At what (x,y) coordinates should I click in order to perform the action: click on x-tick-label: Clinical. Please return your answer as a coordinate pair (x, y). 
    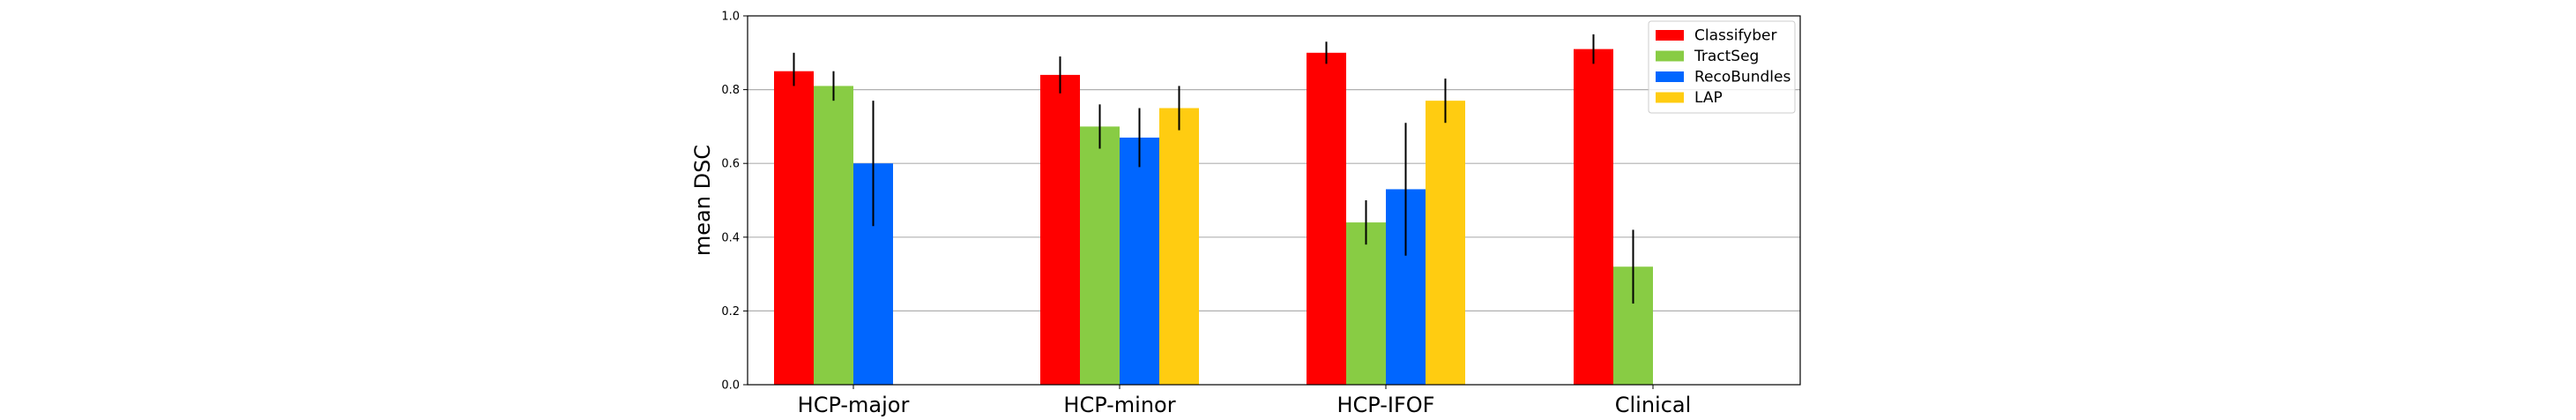
    Looking at the image, I should click on (1653, 405).